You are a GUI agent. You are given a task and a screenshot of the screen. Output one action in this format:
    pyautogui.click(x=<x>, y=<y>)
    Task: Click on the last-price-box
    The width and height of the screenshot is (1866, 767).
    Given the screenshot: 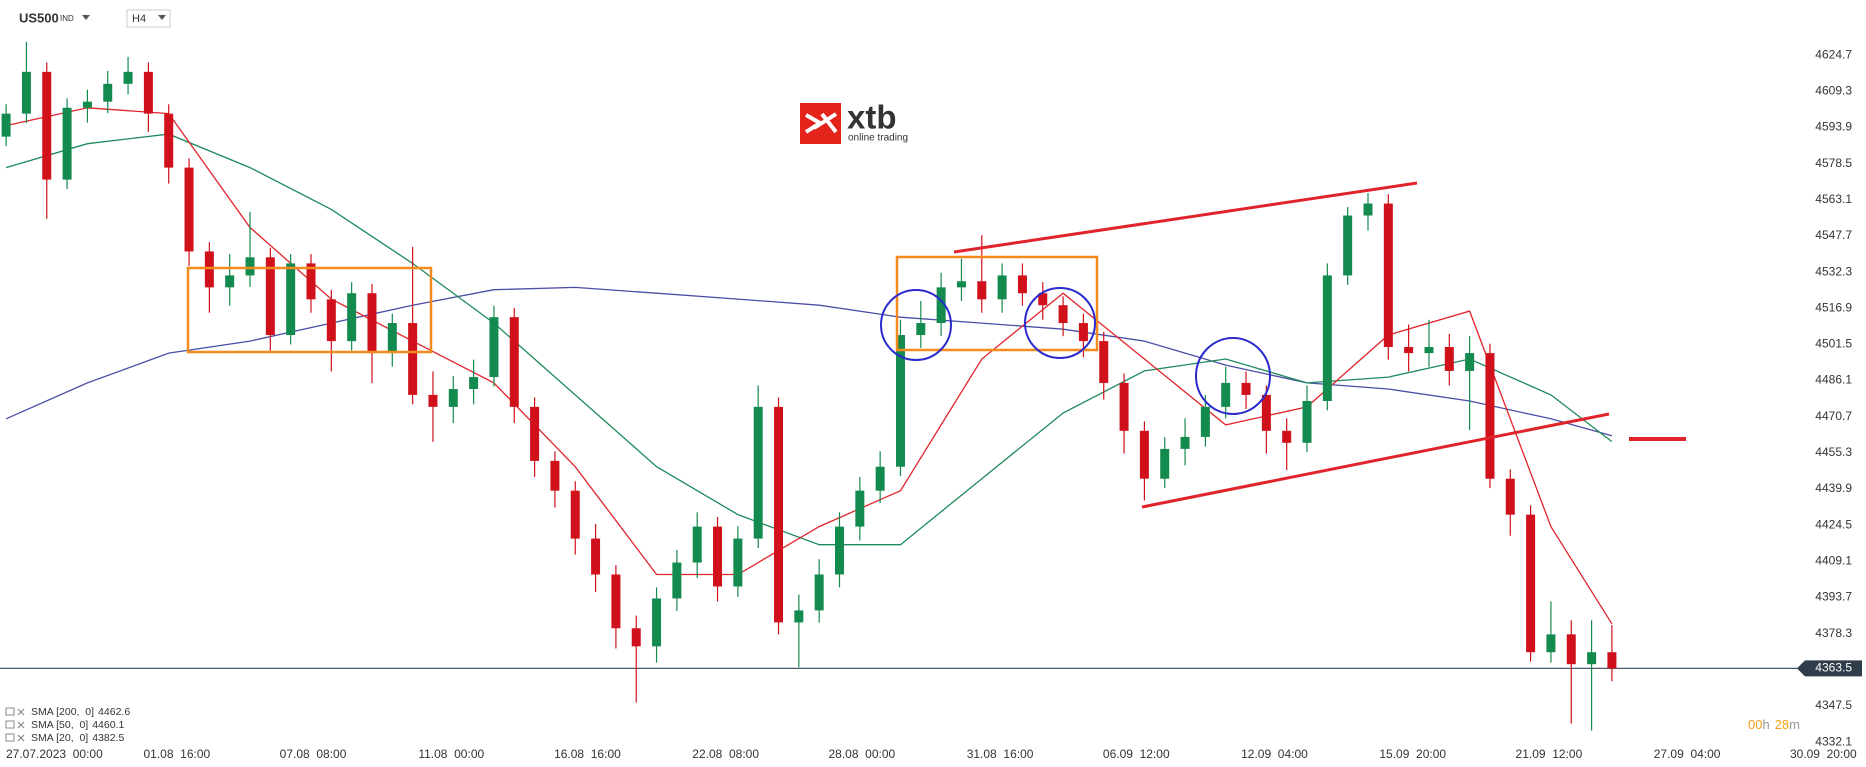 What is the action you would take?
    pyautogui.click(x=1829, y=668)
    